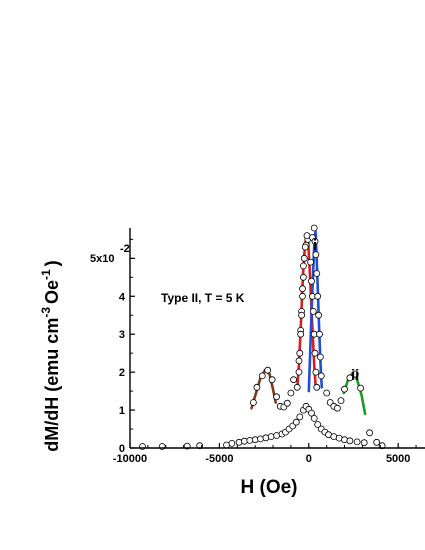  Describe the element at coordinates (315, 245) in the screenshot. I see `annotation-i: i` at that location.